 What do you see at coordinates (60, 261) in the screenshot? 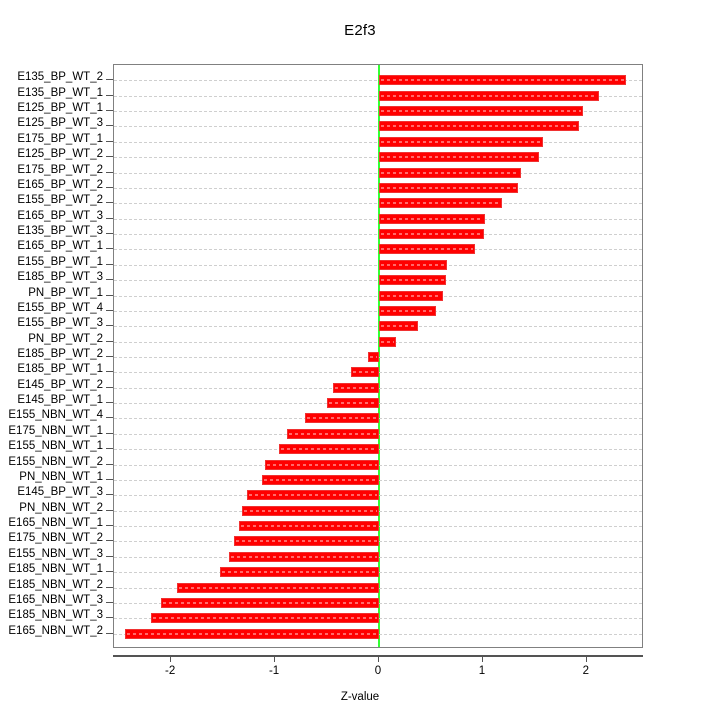
I see `y-axis-tick-label: E155_BP_WT_1` at bounding box center [60, 261].